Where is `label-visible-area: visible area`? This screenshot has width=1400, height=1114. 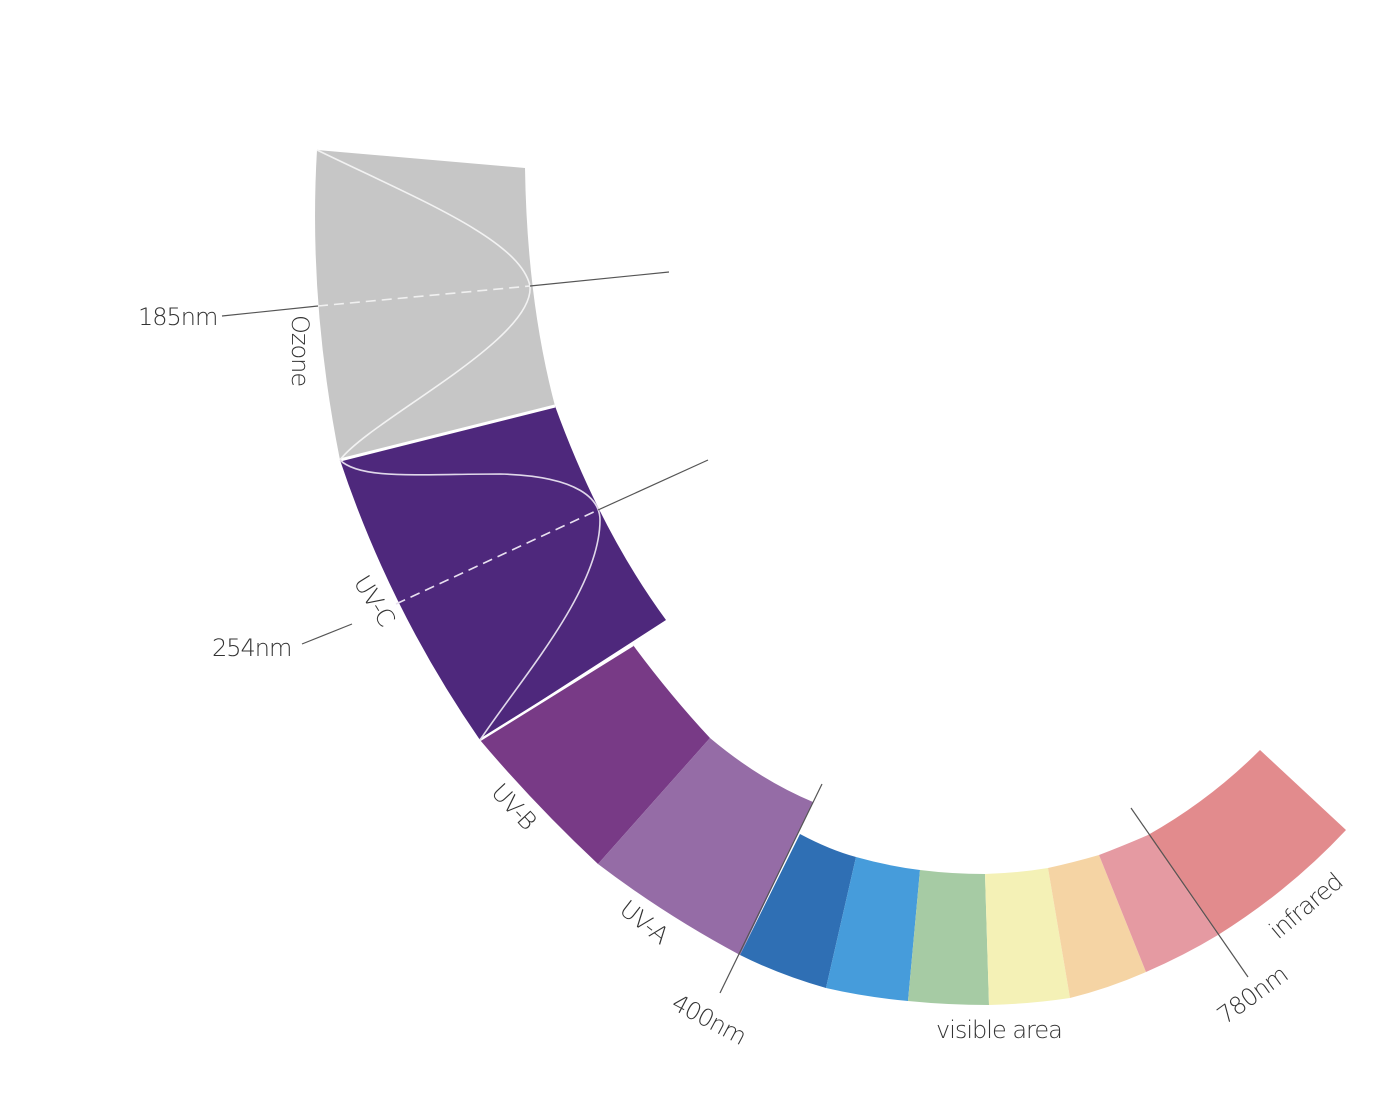
label-visible-area: visible area is located at coordinates (999, 1030).